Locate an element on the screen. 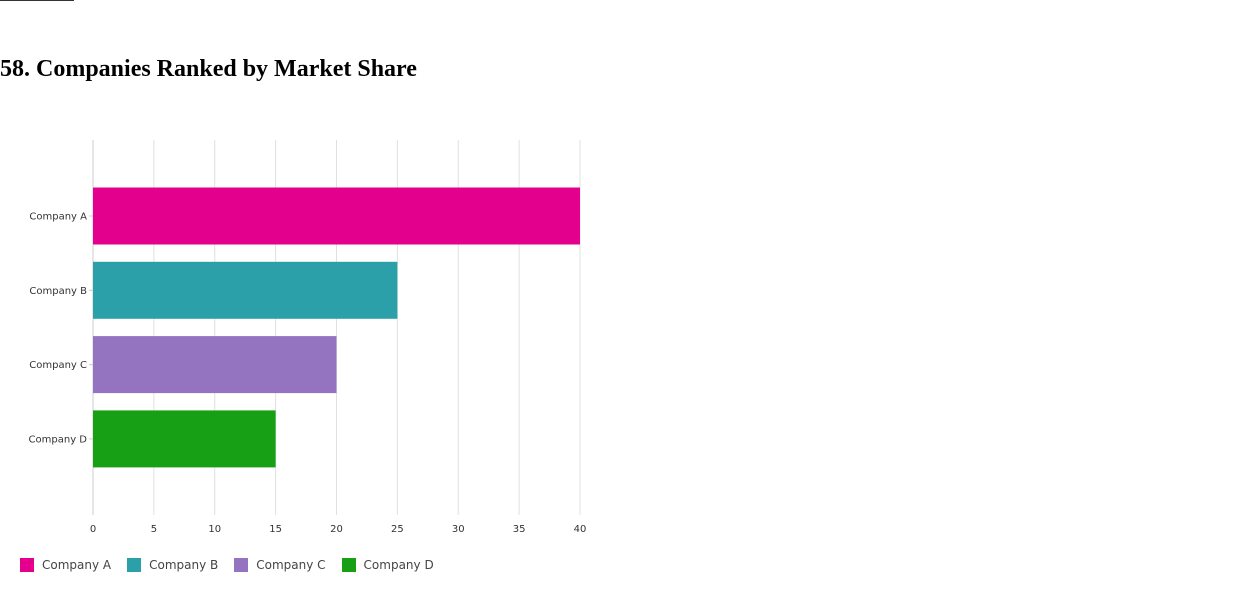 This screenshot has height=590, width=1247. x-tick-label: 40 is located at coordinates (580, 529).